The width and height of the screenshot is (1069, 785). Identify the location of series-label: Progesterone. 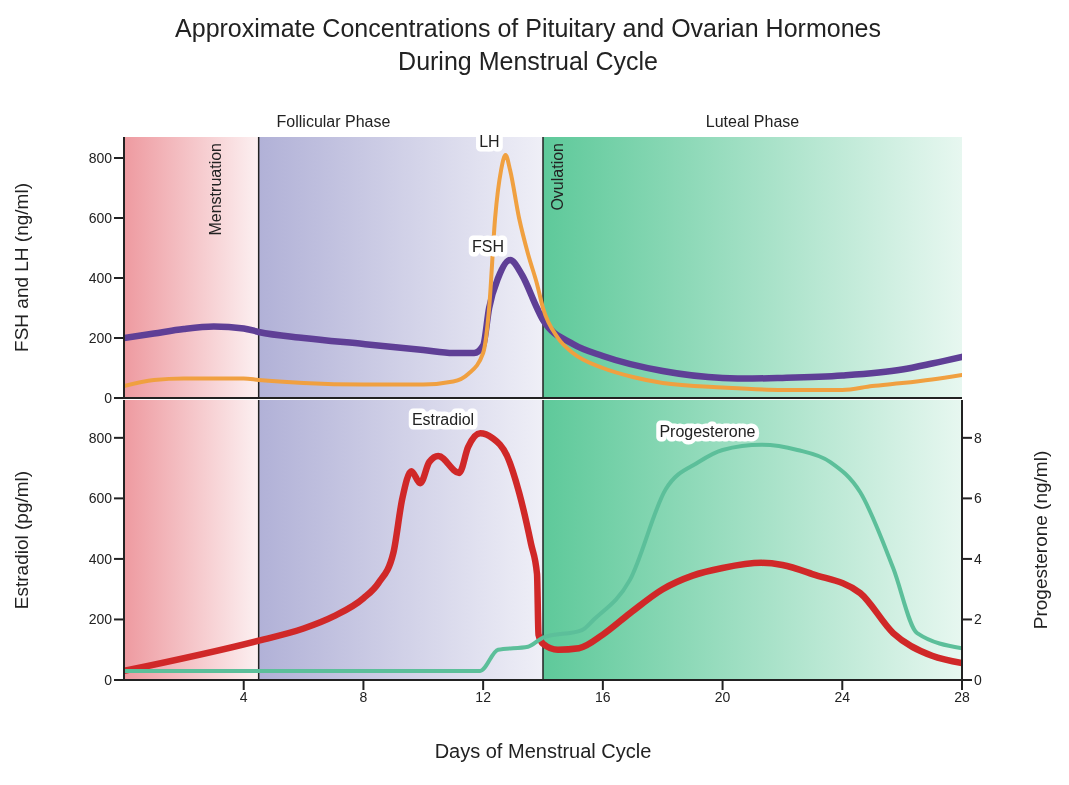
(707, 431).